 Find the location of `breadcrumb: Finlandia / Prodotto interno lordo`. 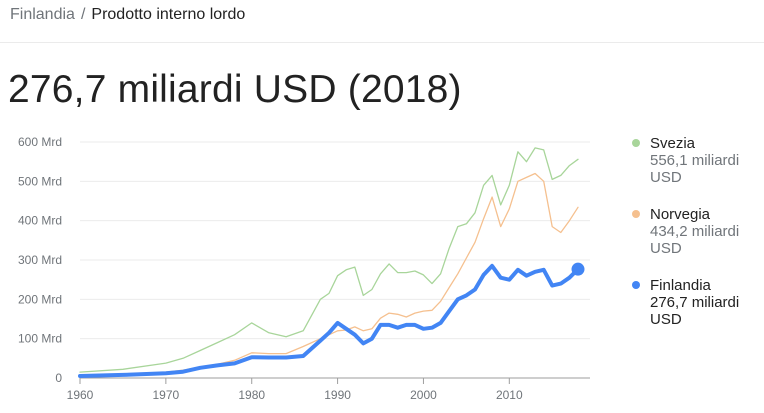

breadcrumb: Finlandia / Prodotto interno lordo is located at coordinates (127, 15).